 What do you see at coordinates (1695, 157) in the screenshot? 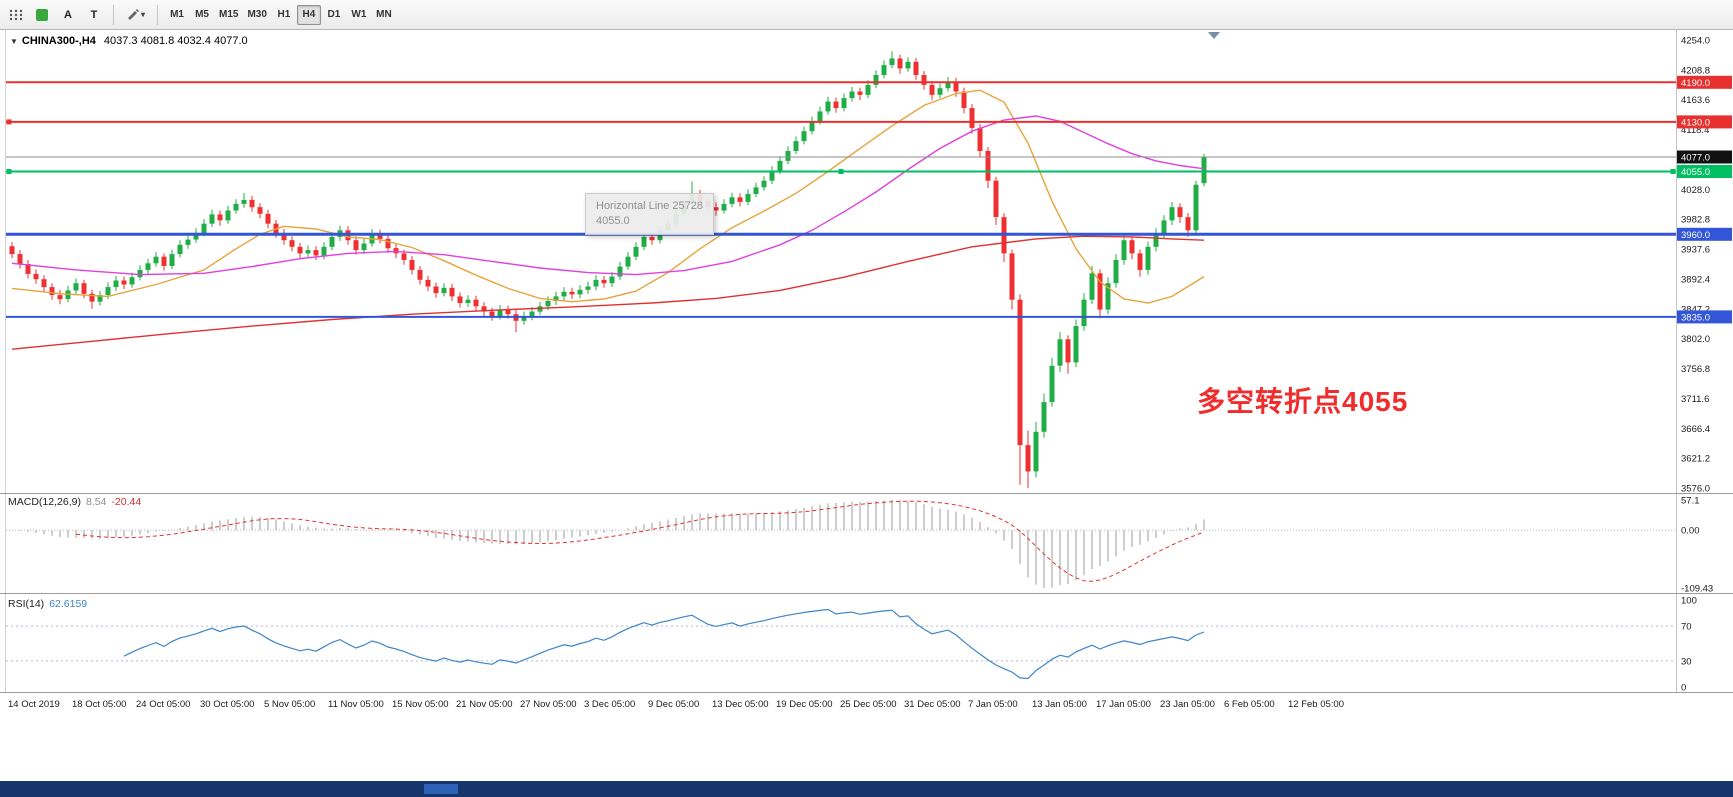
I see `svg-text: 4077.0` at bounding box center [1695, 157].